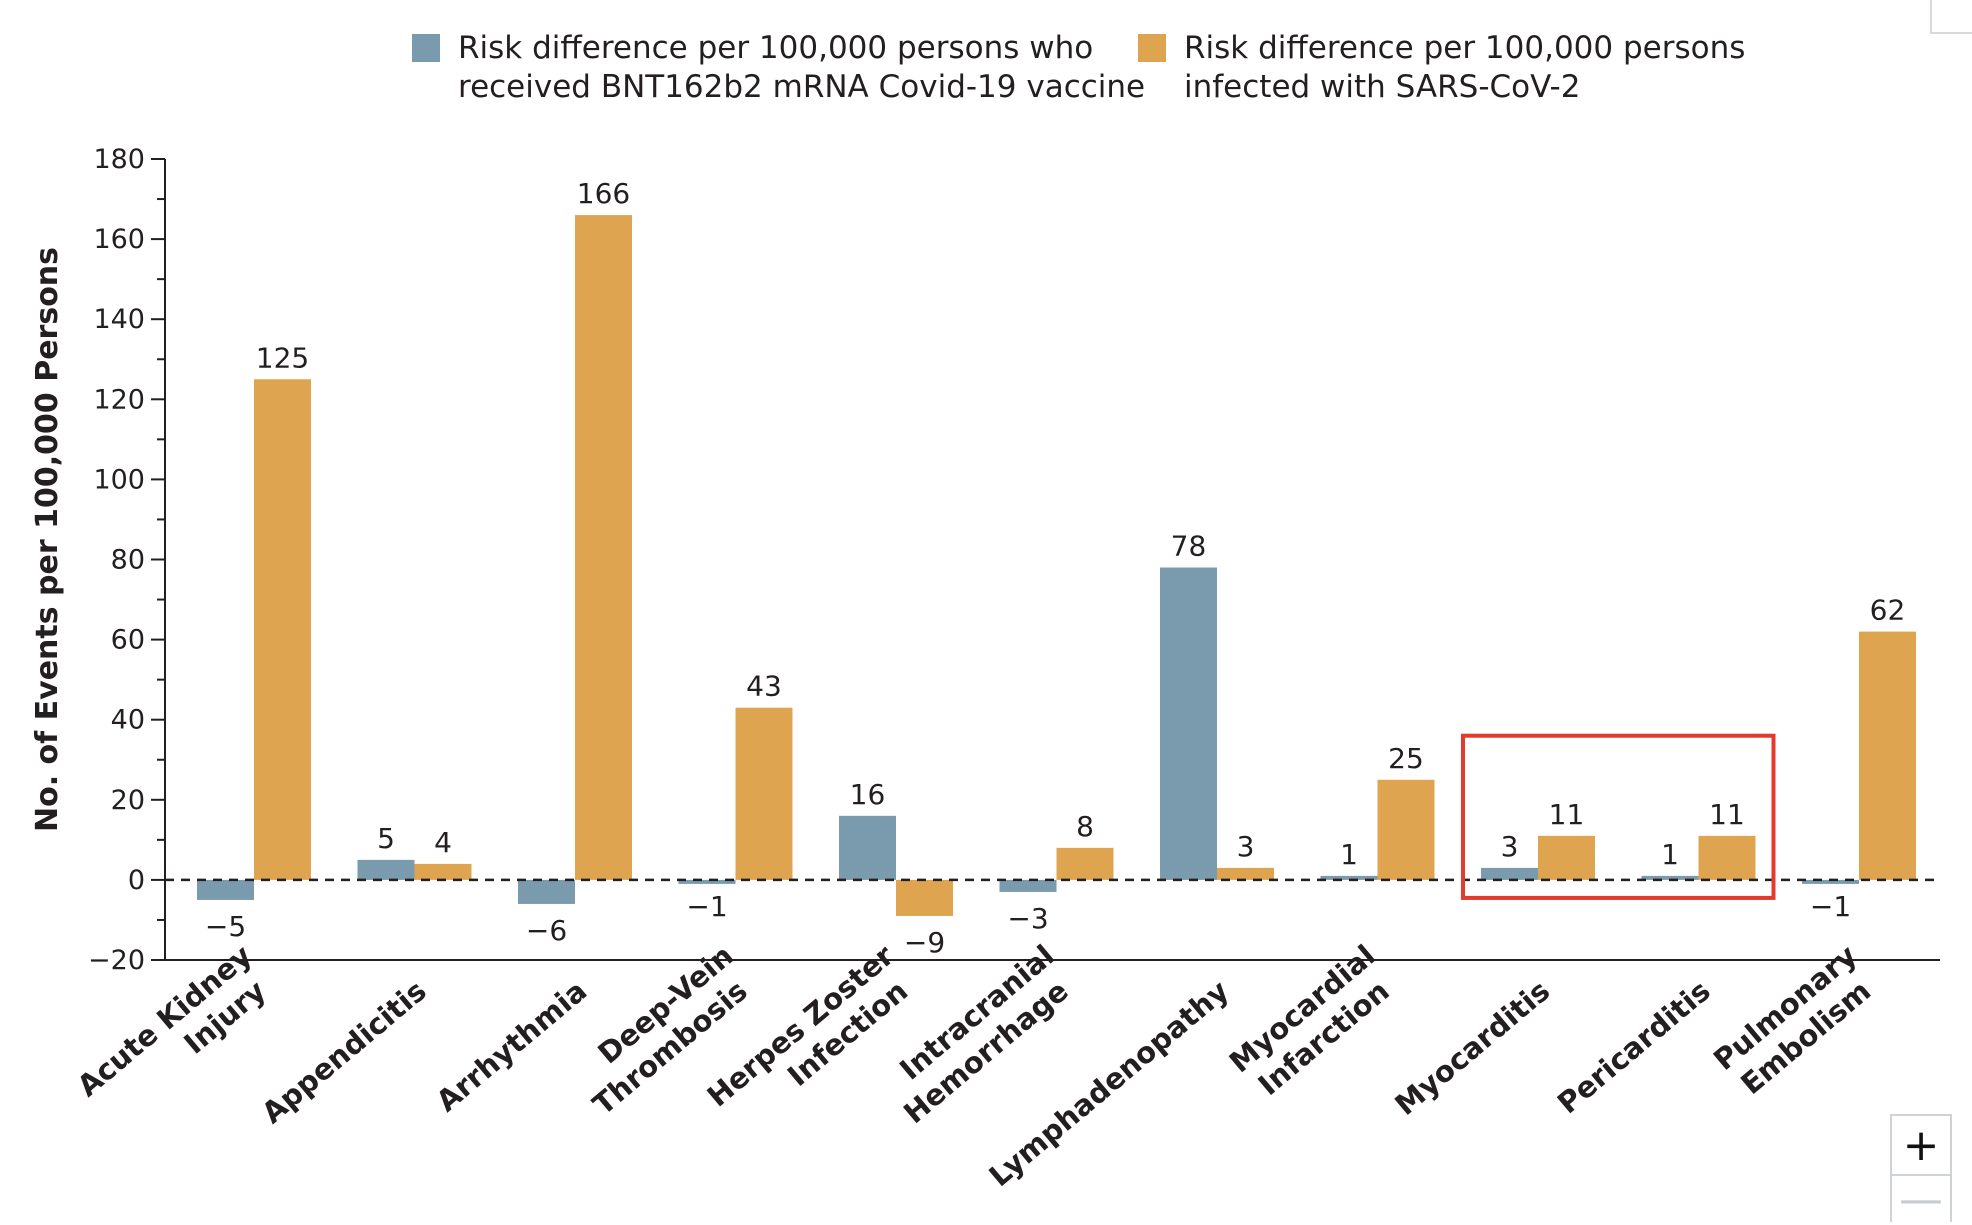  I want to click on y-tick-label: 20, so click(128, 800).